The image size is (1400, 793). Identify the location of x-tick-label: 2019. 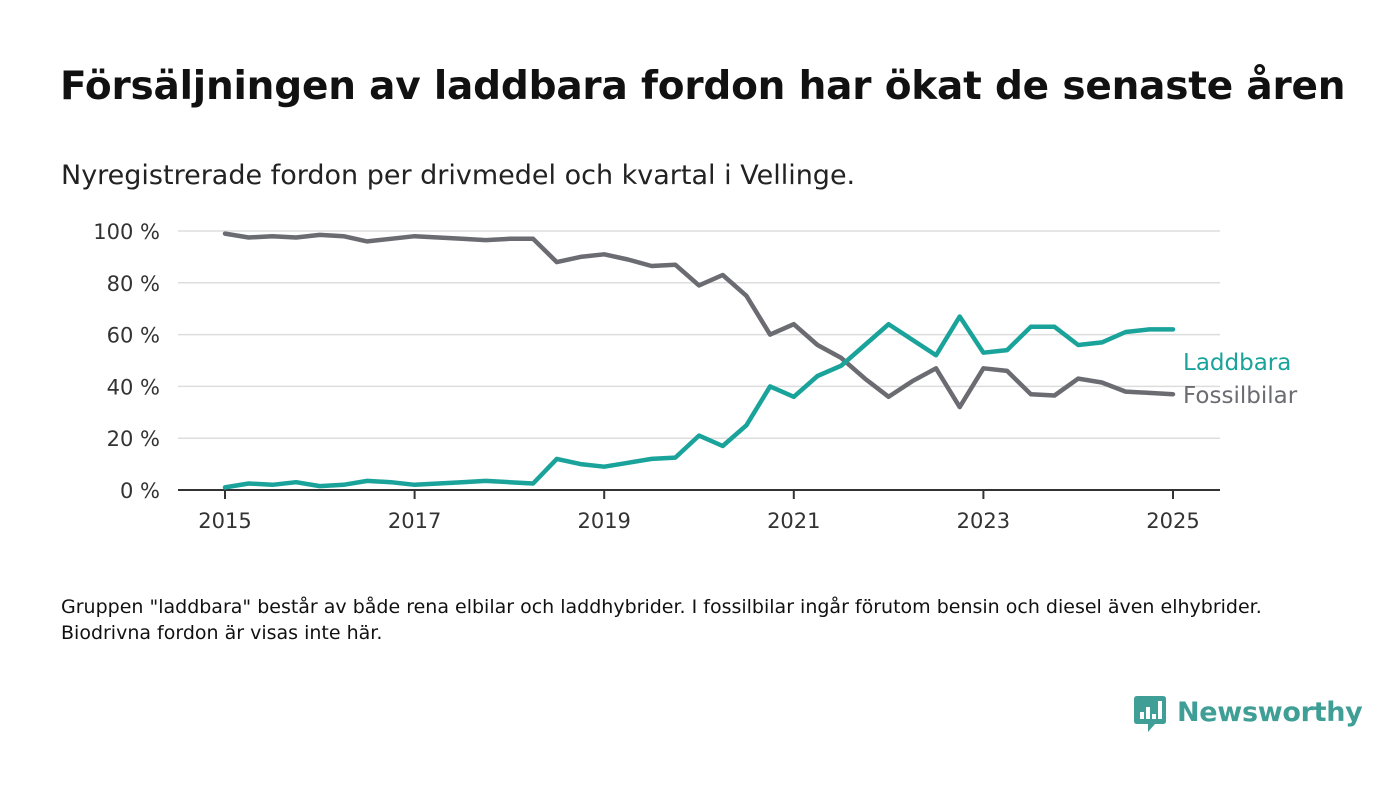
(603, 521).